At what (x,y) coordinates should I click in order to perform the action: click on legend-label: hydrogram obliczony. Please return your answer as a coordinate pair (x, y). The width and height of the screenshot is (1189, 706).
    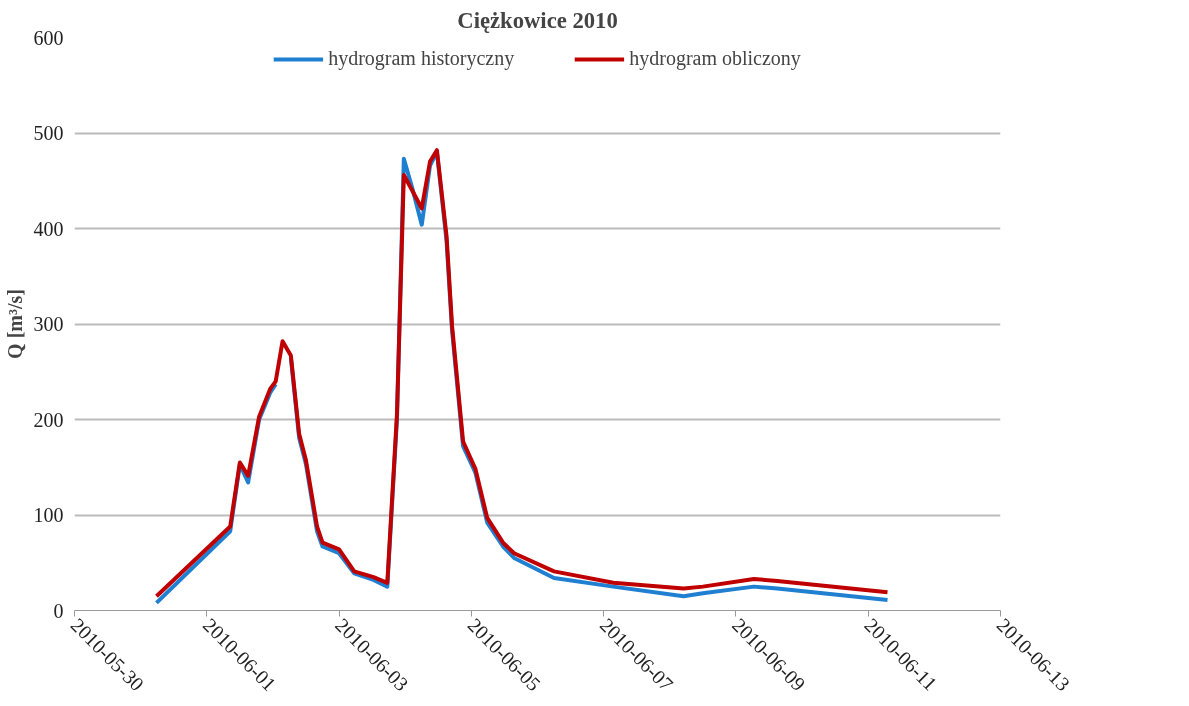
    Looking at the image, I should click on (715, 58).